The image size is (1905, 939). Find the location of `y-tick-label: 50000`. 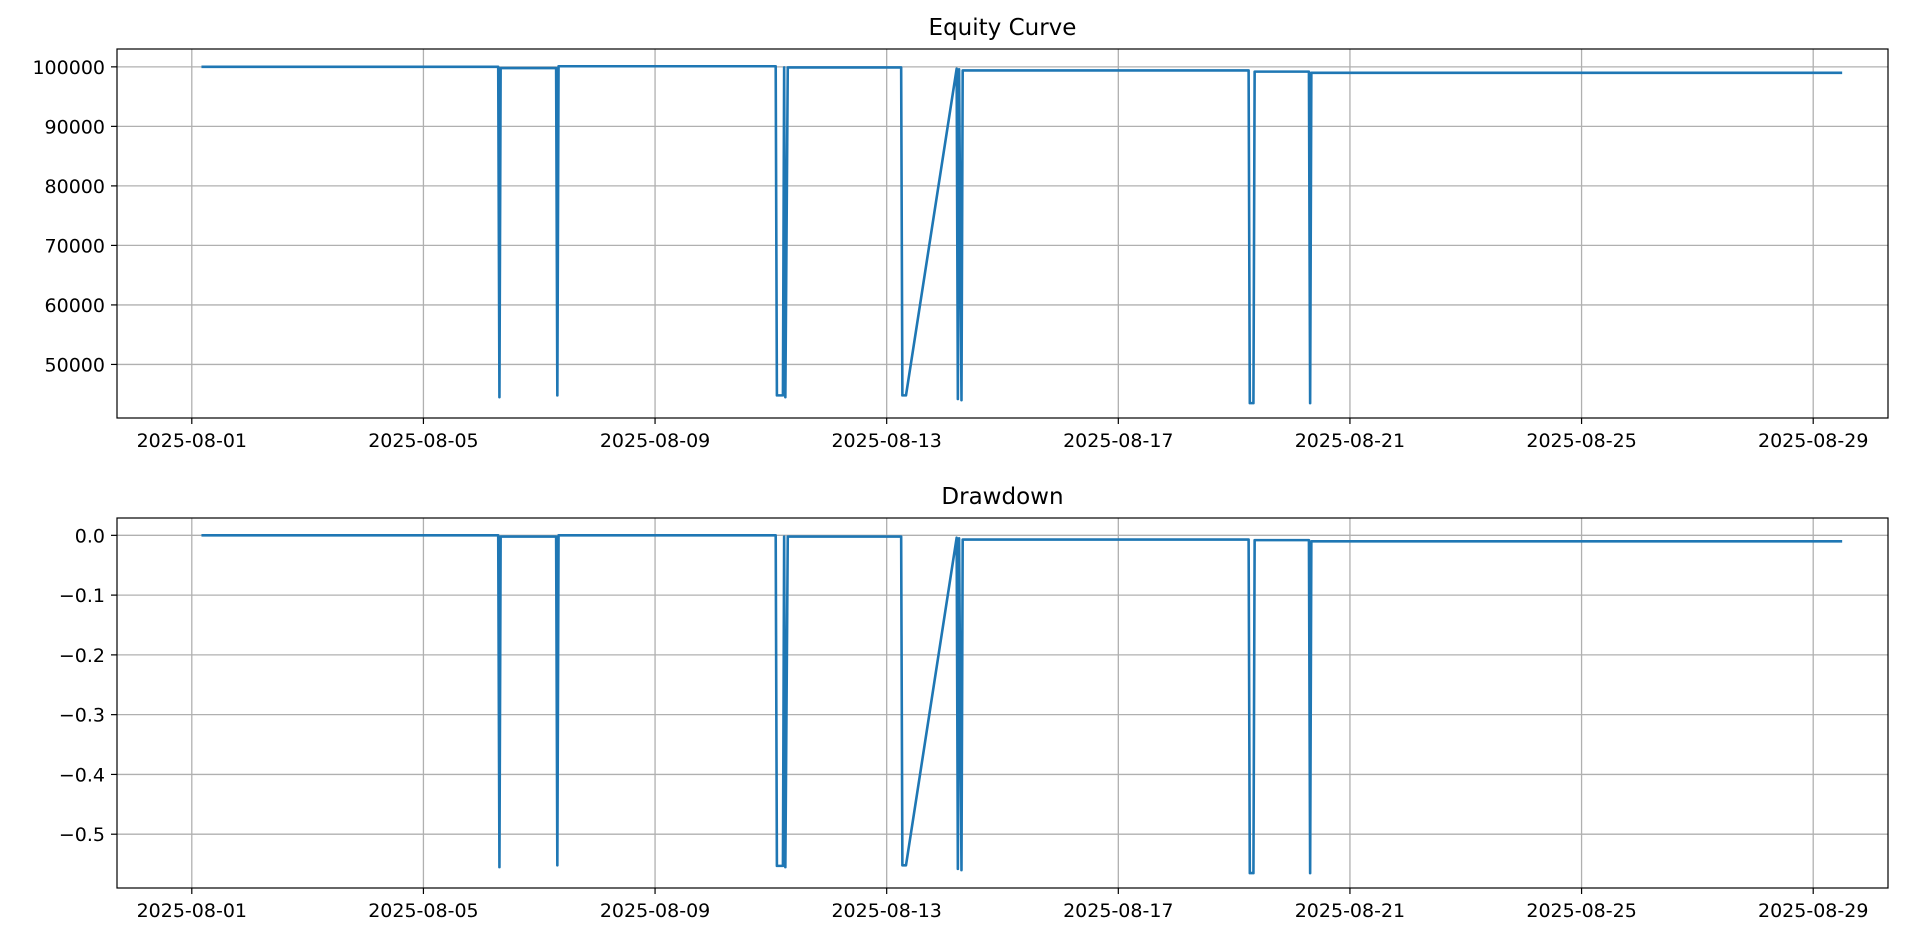

y-tick-label: 50000 is located at coordinates (75, 365).